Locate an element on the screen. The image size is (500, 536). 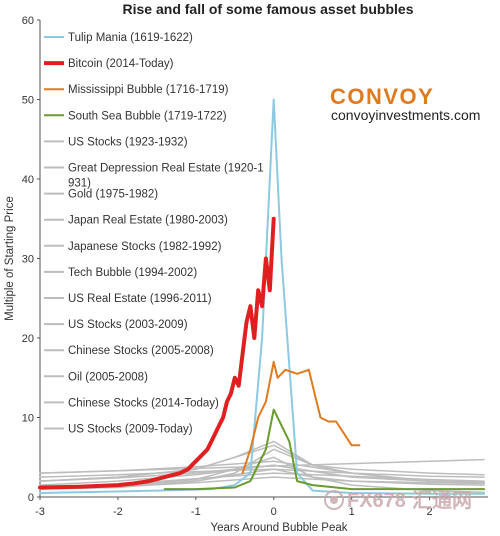
watermark-circle-icon is located at coordinates (334, 500).